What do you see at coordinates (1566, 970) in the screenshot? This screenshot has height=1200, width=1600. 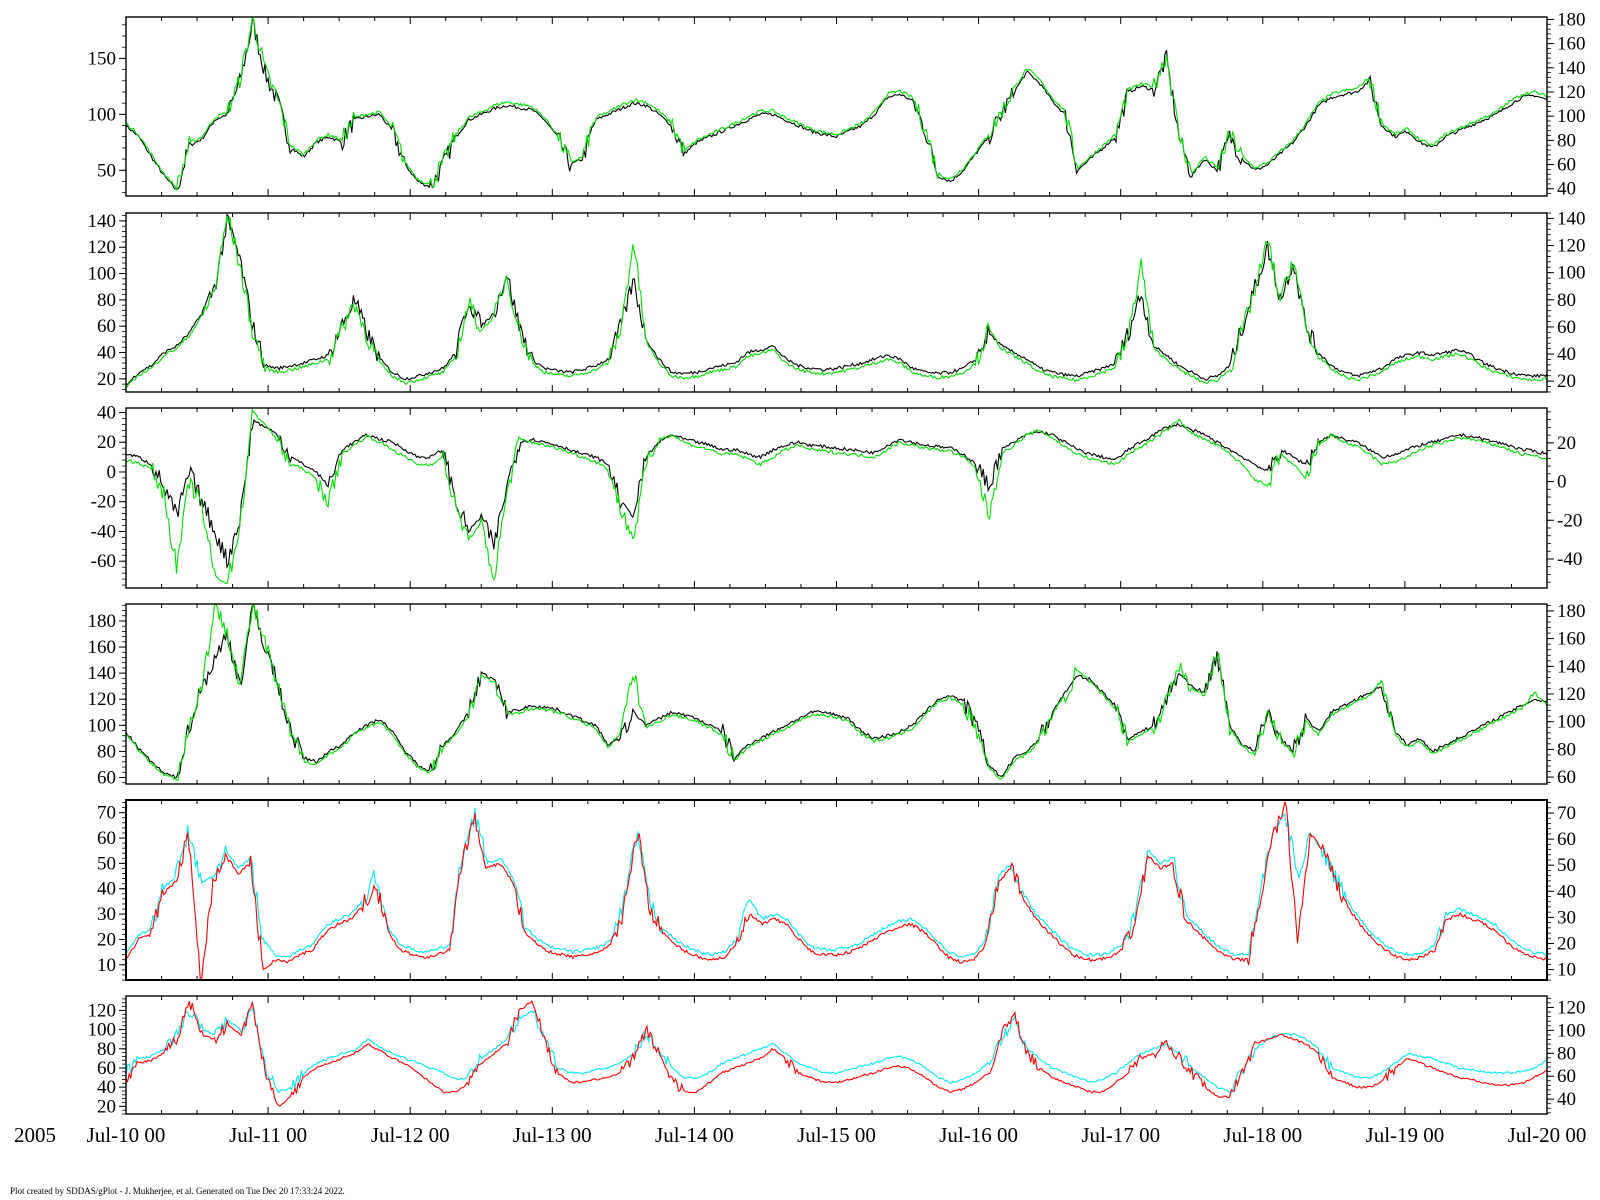 I see `right-y-tick-label: 10` at bounding box center [1566, 970].